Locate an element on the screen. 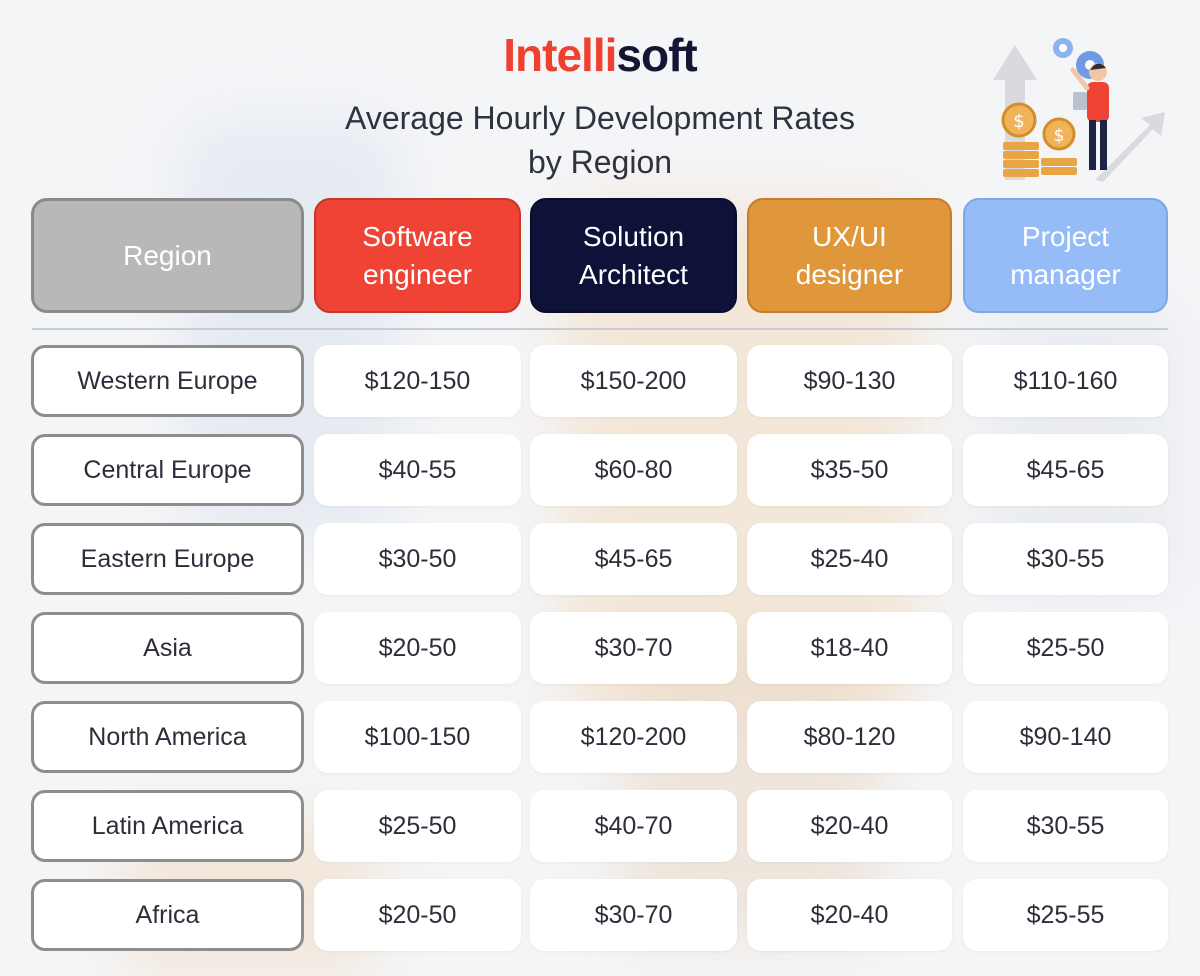  growth-coins-person-icon: $ $ is located at coordinates (1079, 110).